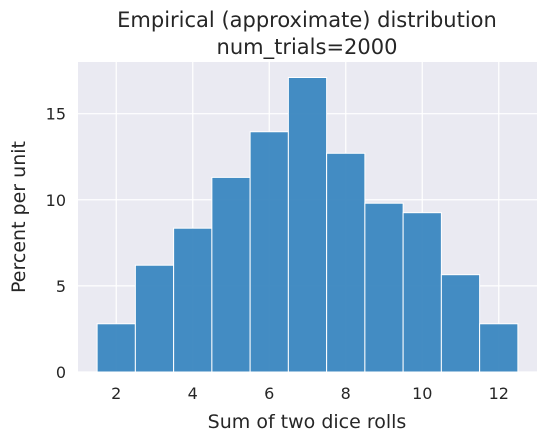 The height and width of the screenshot is (441, 549). What do you see at coordinates (307, 20) in the screenshot?
I see `chart-title-line-1: Empirical (approximate) distribution` at bounding box center [307, 20].